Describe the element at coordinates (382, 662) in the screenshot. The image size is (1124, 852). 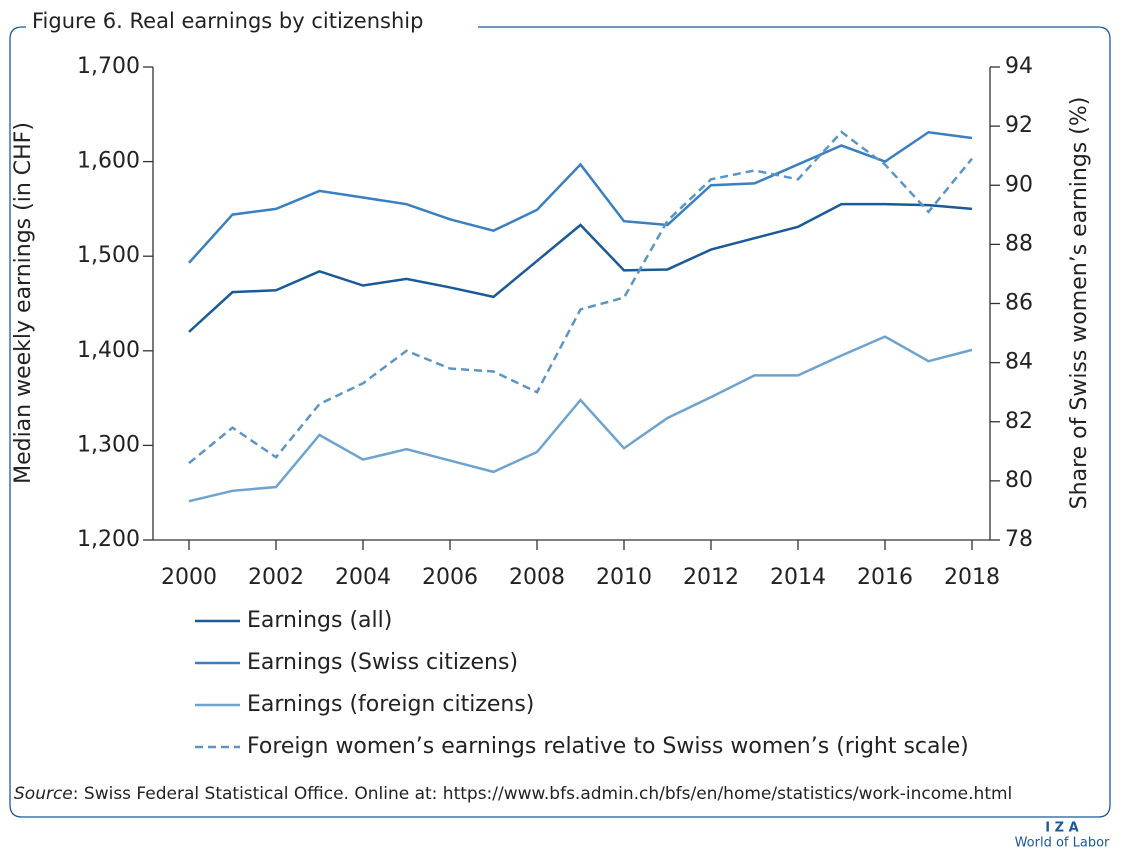
I see `legend-label: Earnings (Swiss citizens)` at that location.